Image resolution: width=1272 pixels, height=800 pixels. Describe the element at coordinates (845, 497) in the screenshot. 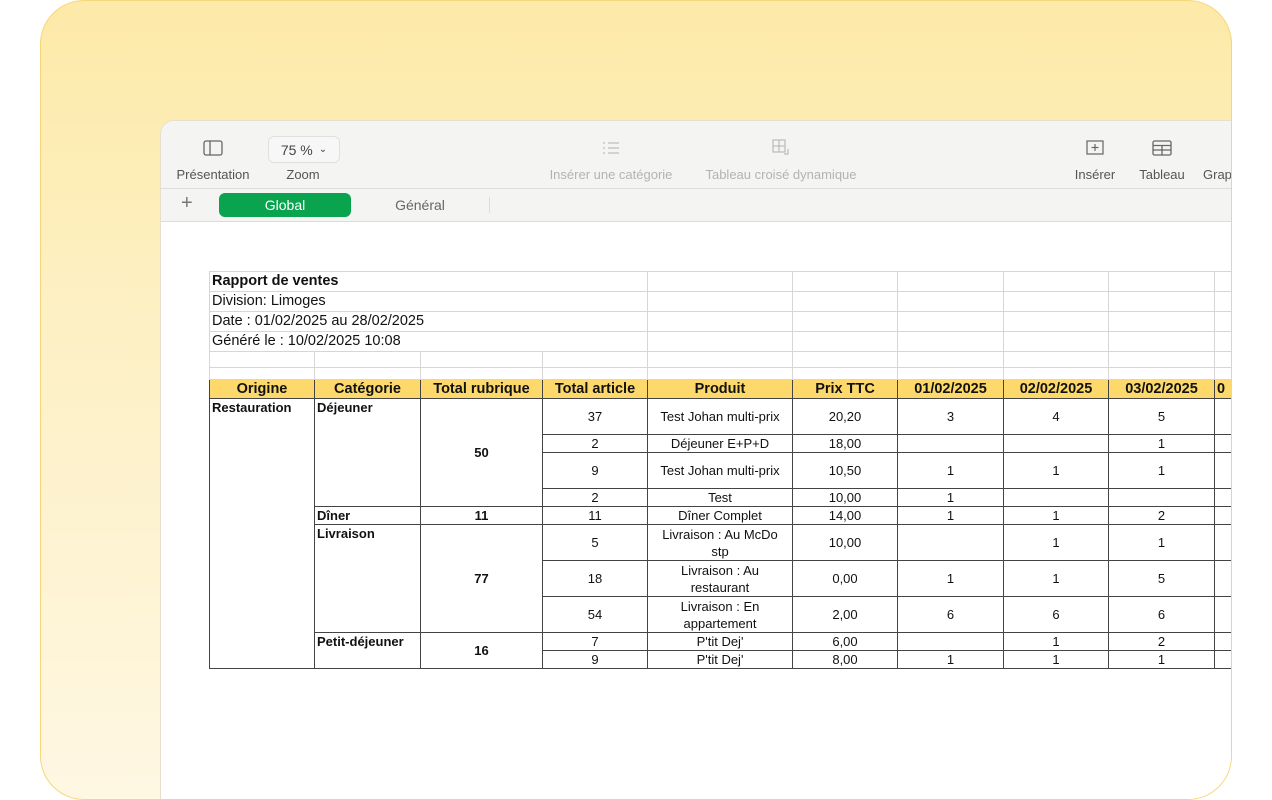

I see `price-cell: 10,00` at that location.